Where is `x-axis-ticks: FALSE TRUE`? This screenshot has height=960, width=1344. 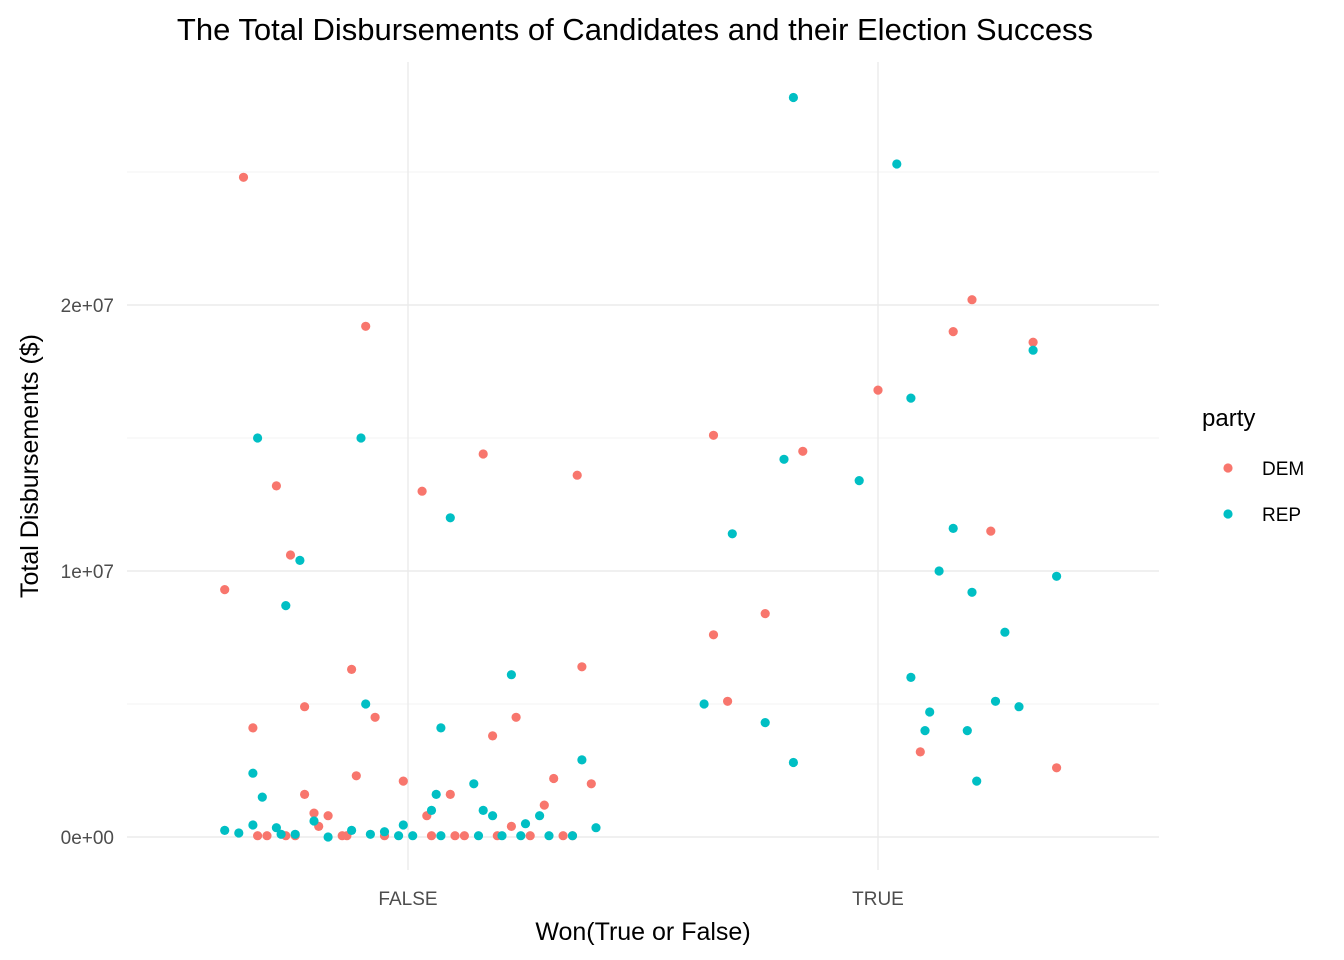 x-axis-ticks: FALSE TRUE is located at coordinates (640, 899).